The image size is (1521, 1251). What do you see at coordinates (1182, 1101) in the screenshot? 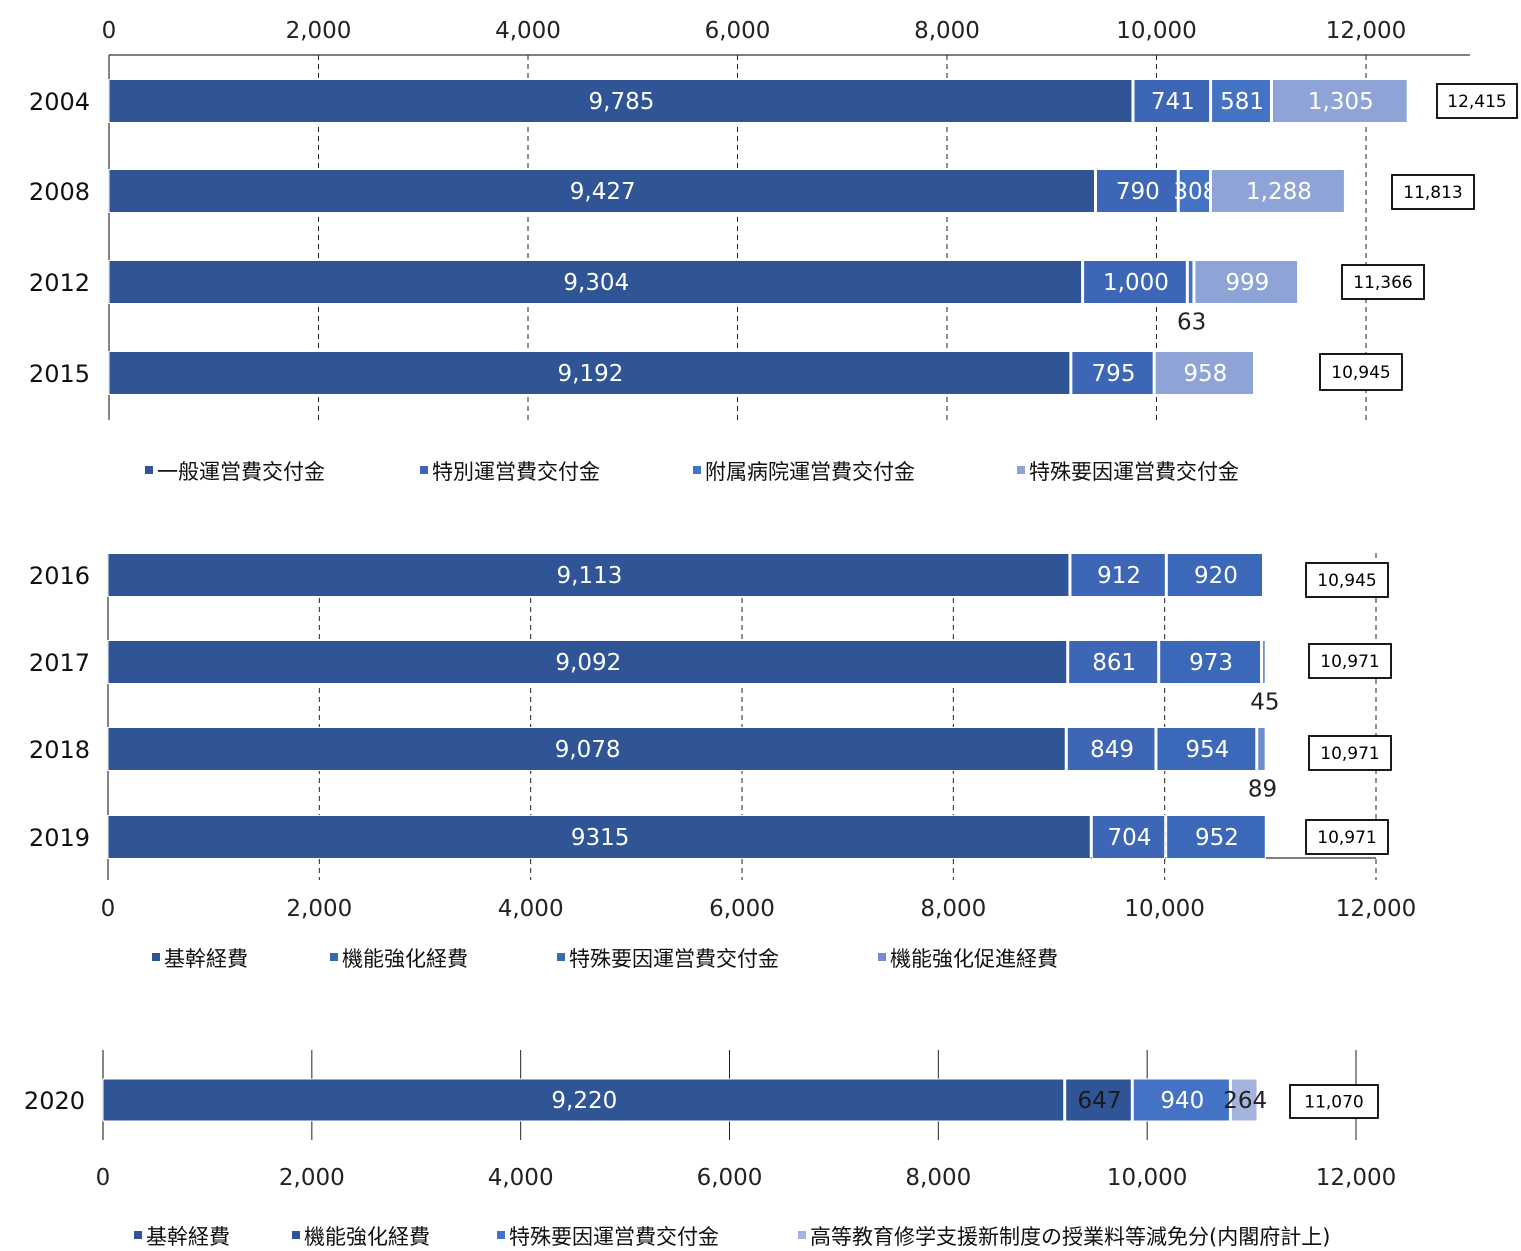
I see `data-label: 940` at bounding box center [1182, 1101].